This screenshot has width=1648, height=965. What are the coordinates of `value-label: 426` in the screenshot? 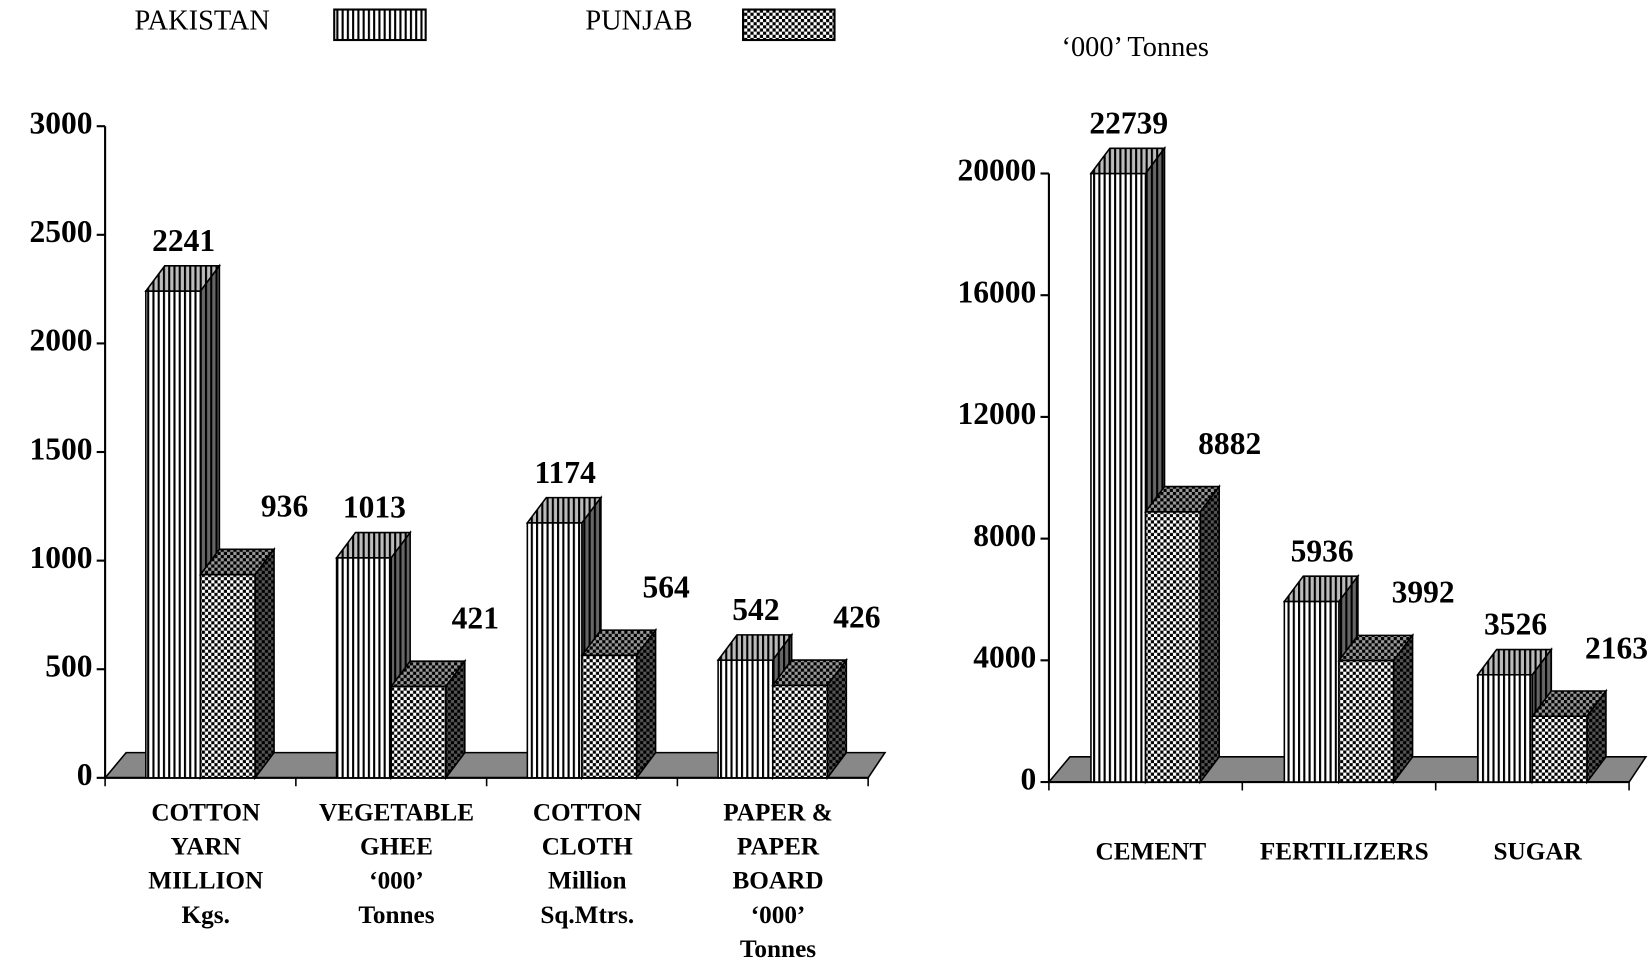 It's located at (856, 616).